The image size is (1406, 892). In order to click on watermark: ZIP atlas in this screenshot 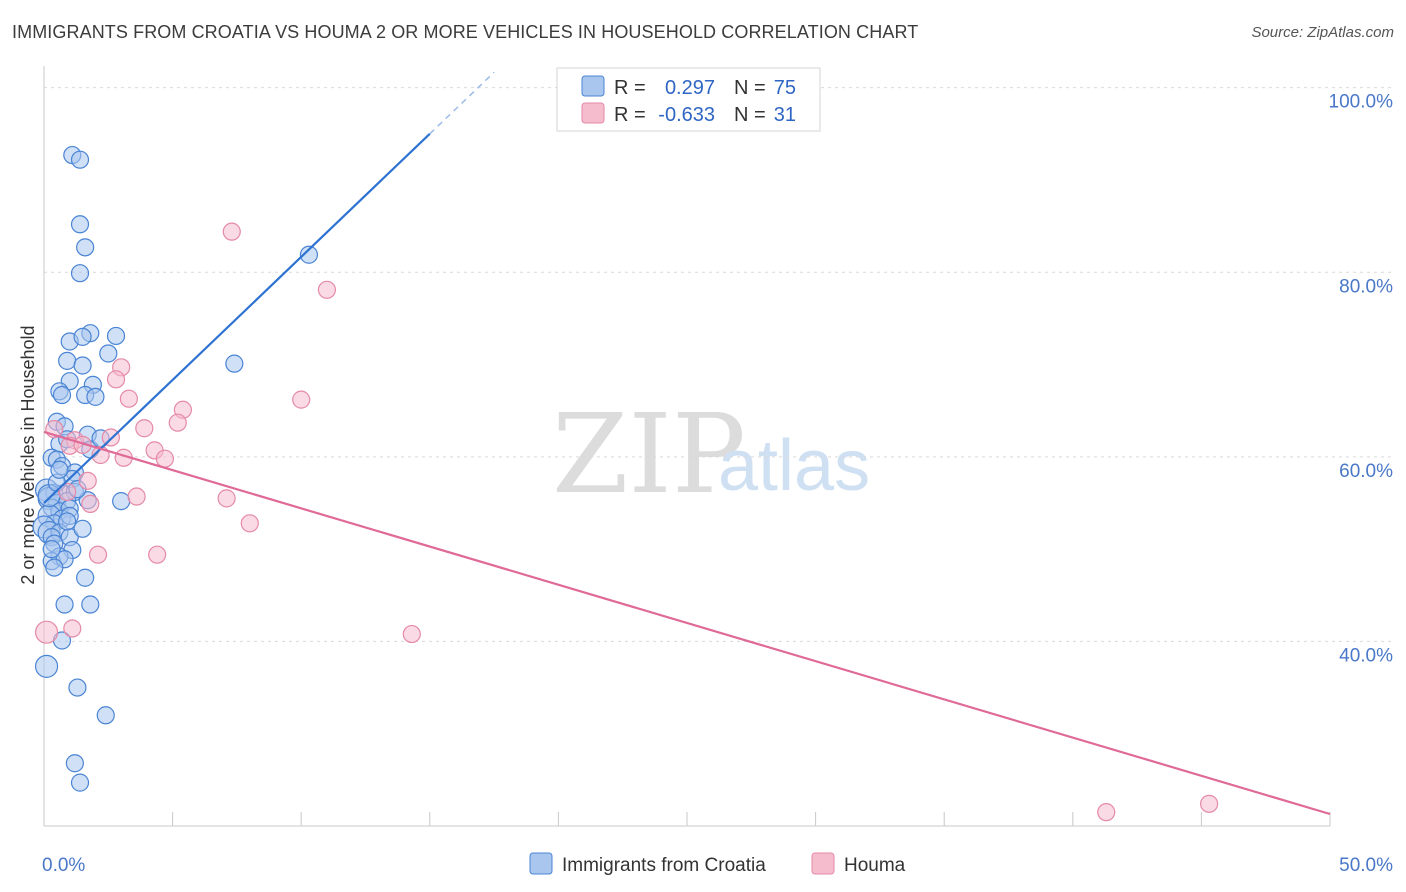, I will do `click(711, 454)`.